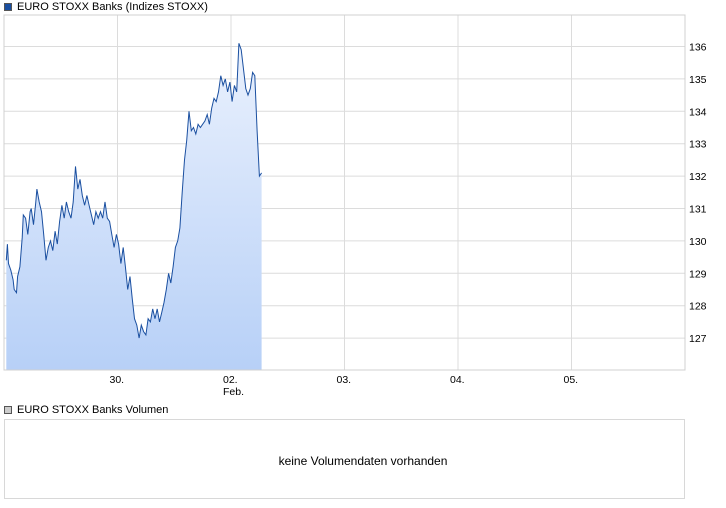 Image resolution: width=726 pixels, height=508 pixels. What do you see at coordinates (363, 461) in the screenshot?
I see `no-volume-message: keine Volumendaten vorhanden` at bounding box center [363, 461].